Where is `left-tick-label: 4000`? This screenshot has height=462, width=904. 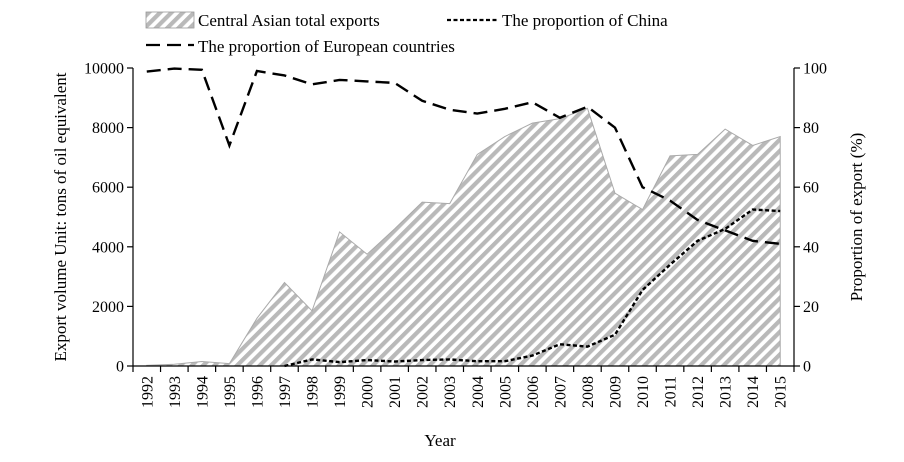
left-tick-label: 4000 is located at coordinates (108, 247).